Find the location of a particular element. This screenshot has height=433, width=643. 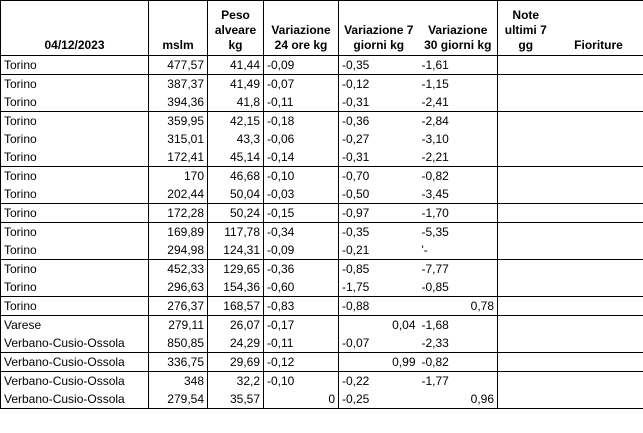

cell-peso-alveare-kg: 32,2 is located at coordinates (235, 381).